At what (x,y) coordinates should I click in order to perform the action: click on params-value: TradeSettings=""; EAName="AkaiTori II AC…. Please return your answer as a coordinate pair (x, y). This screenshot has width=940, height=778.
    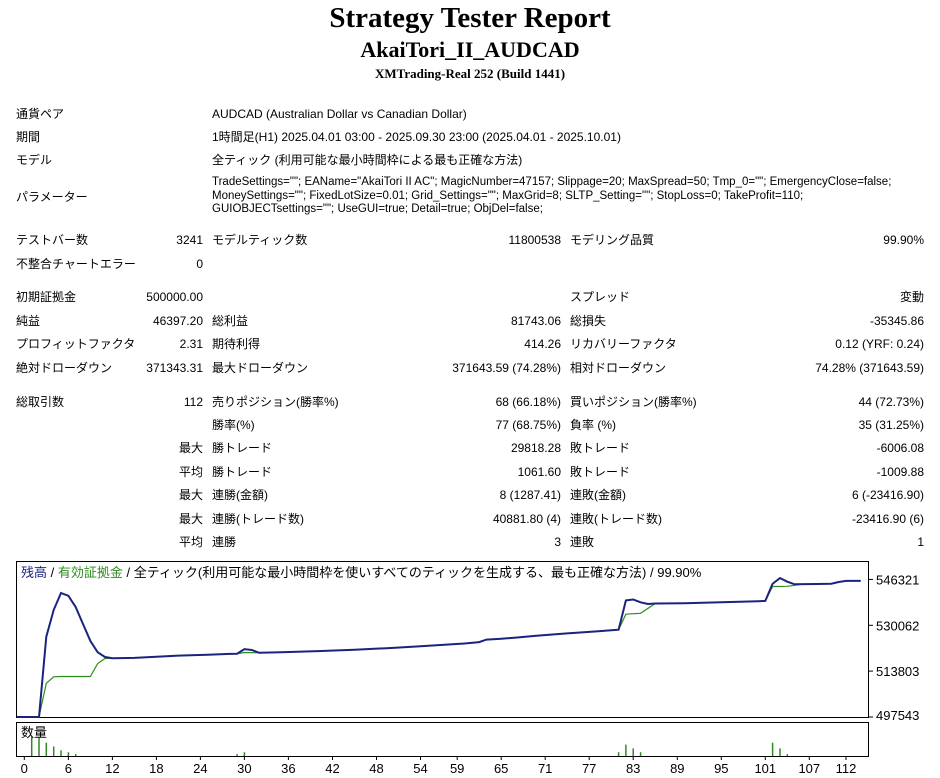
    Looking at the image, I should click on (572, 196).